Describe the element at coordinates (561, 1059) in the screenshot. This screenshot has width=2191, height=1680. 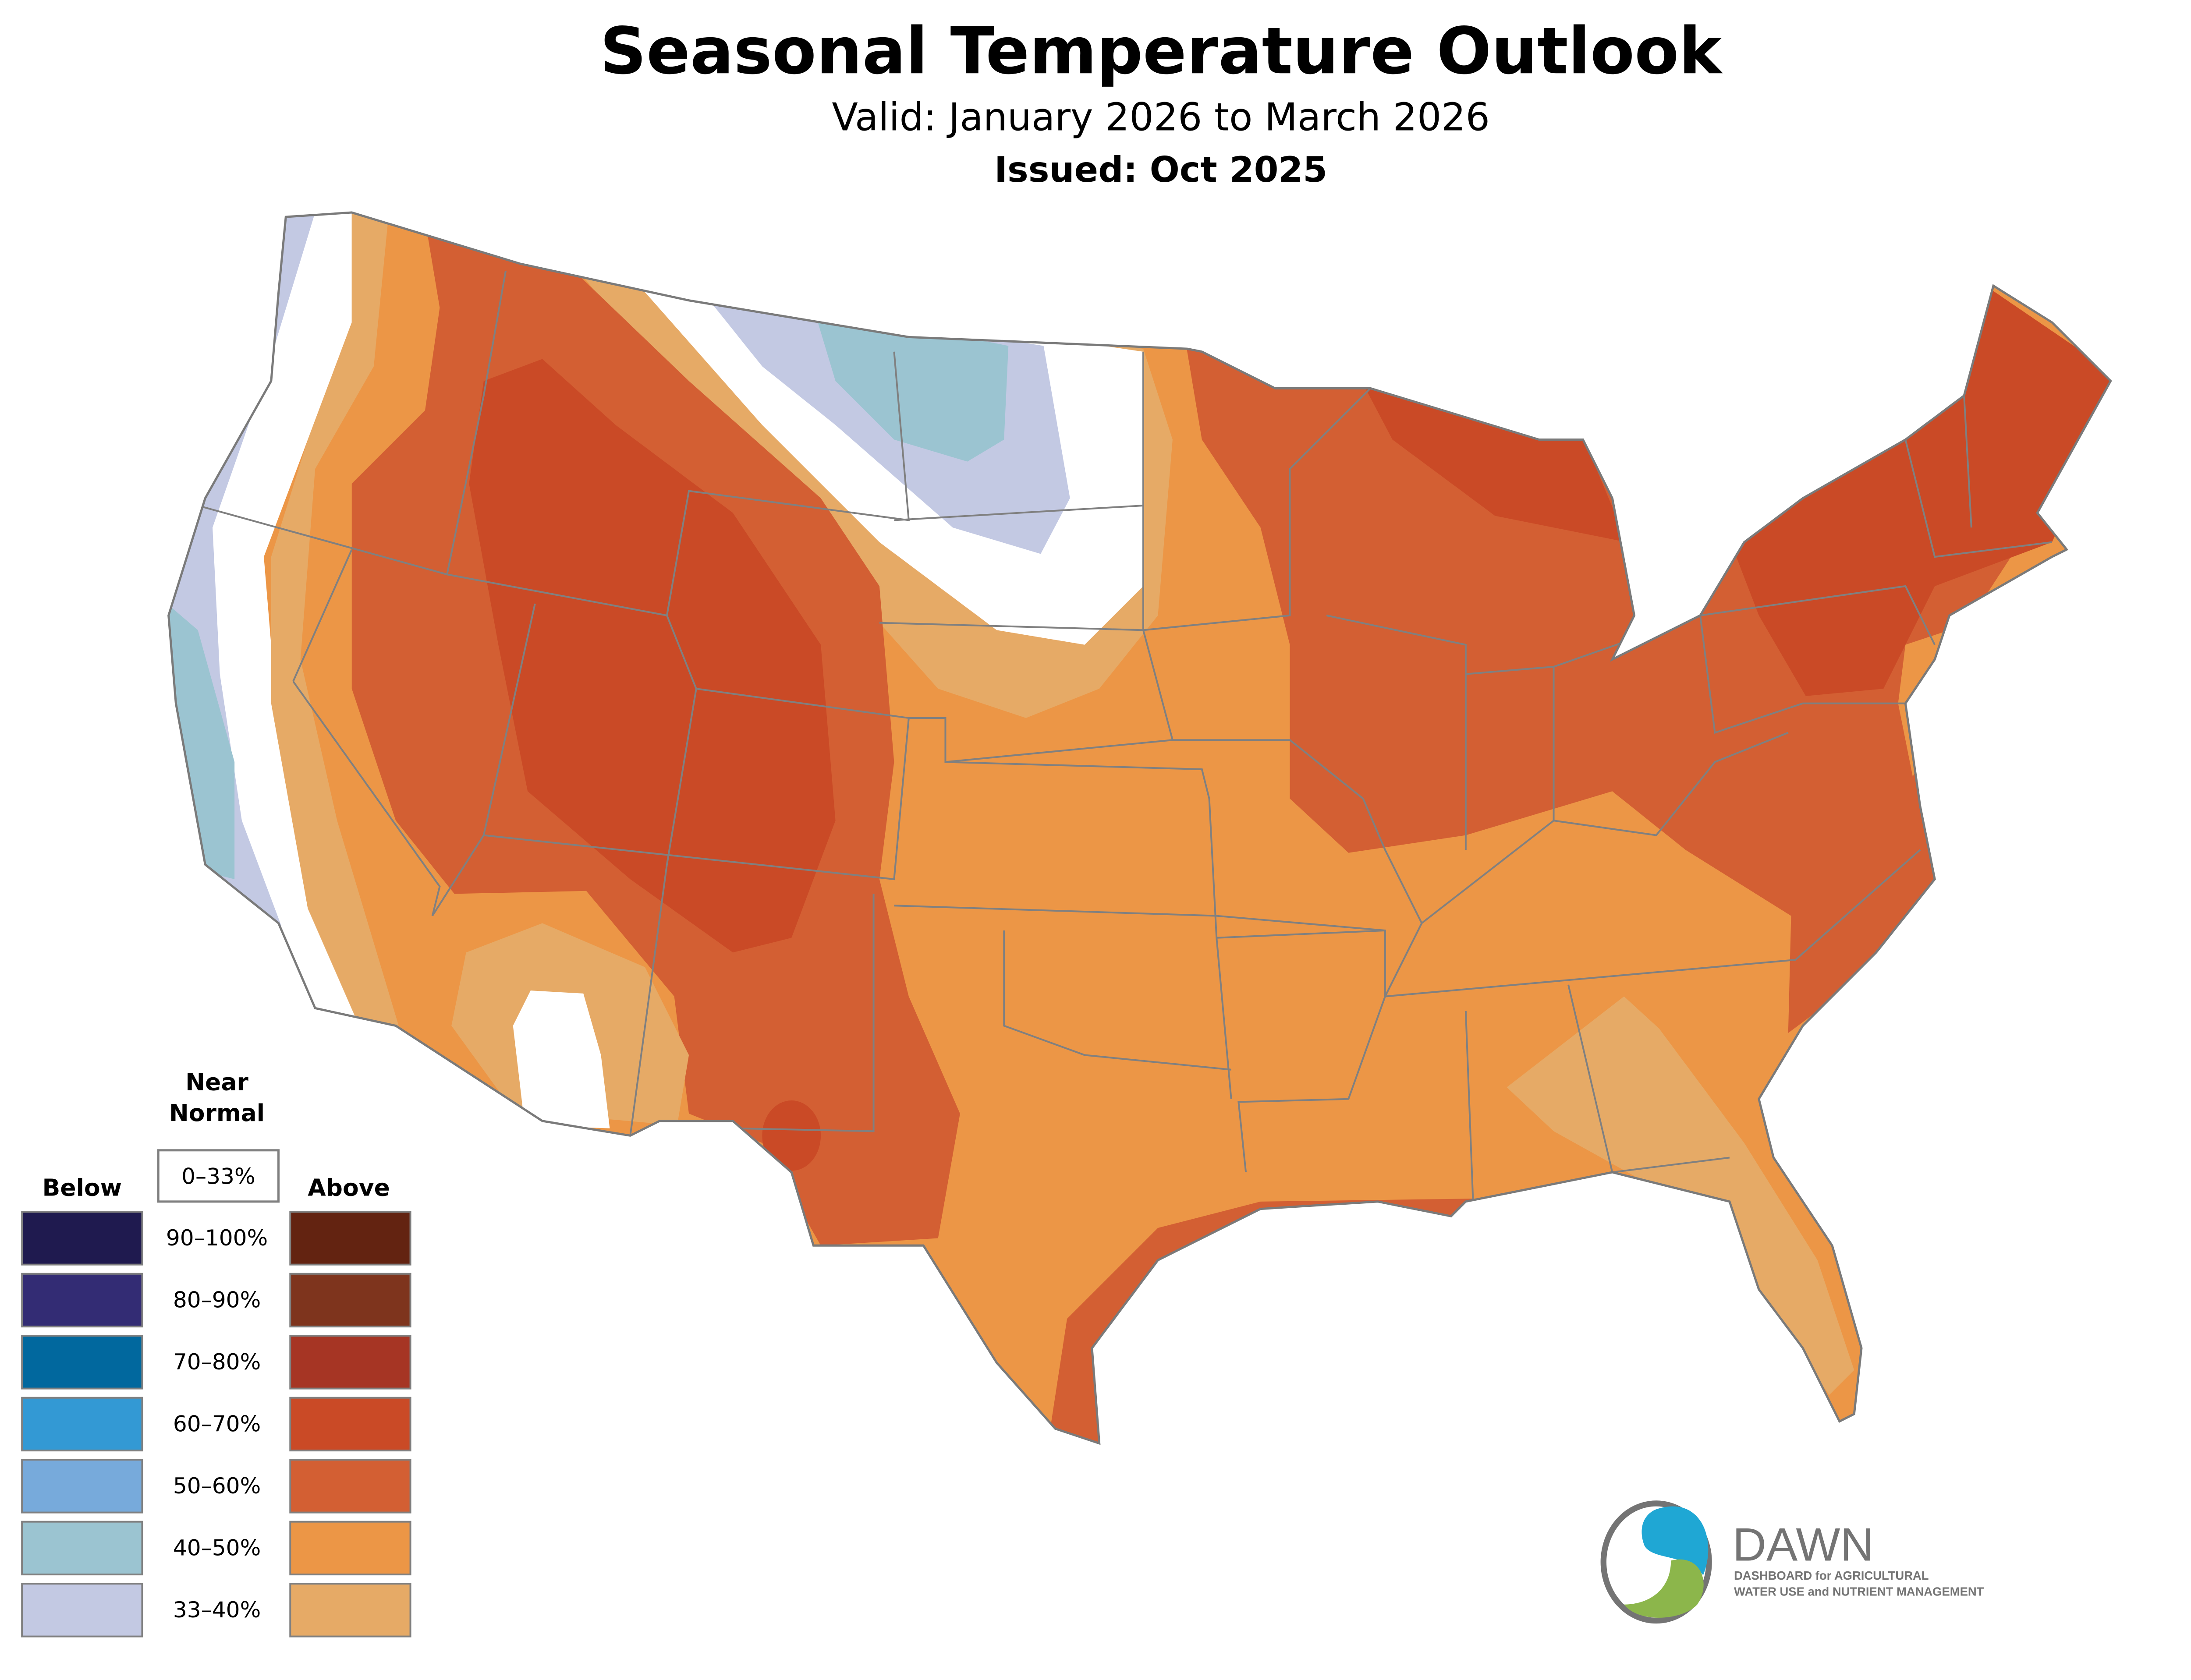
I see `zone-near-normal-arizona` at that location.